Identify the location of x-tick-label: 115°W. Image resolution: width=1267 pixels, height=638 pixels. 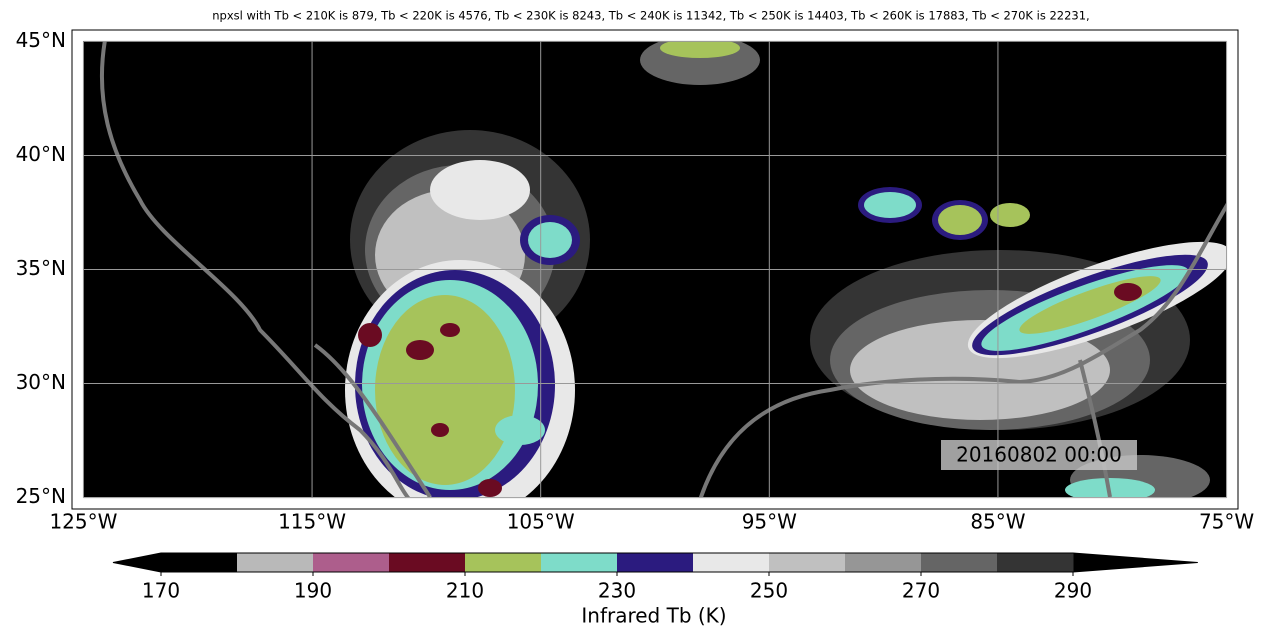
(312, 522).